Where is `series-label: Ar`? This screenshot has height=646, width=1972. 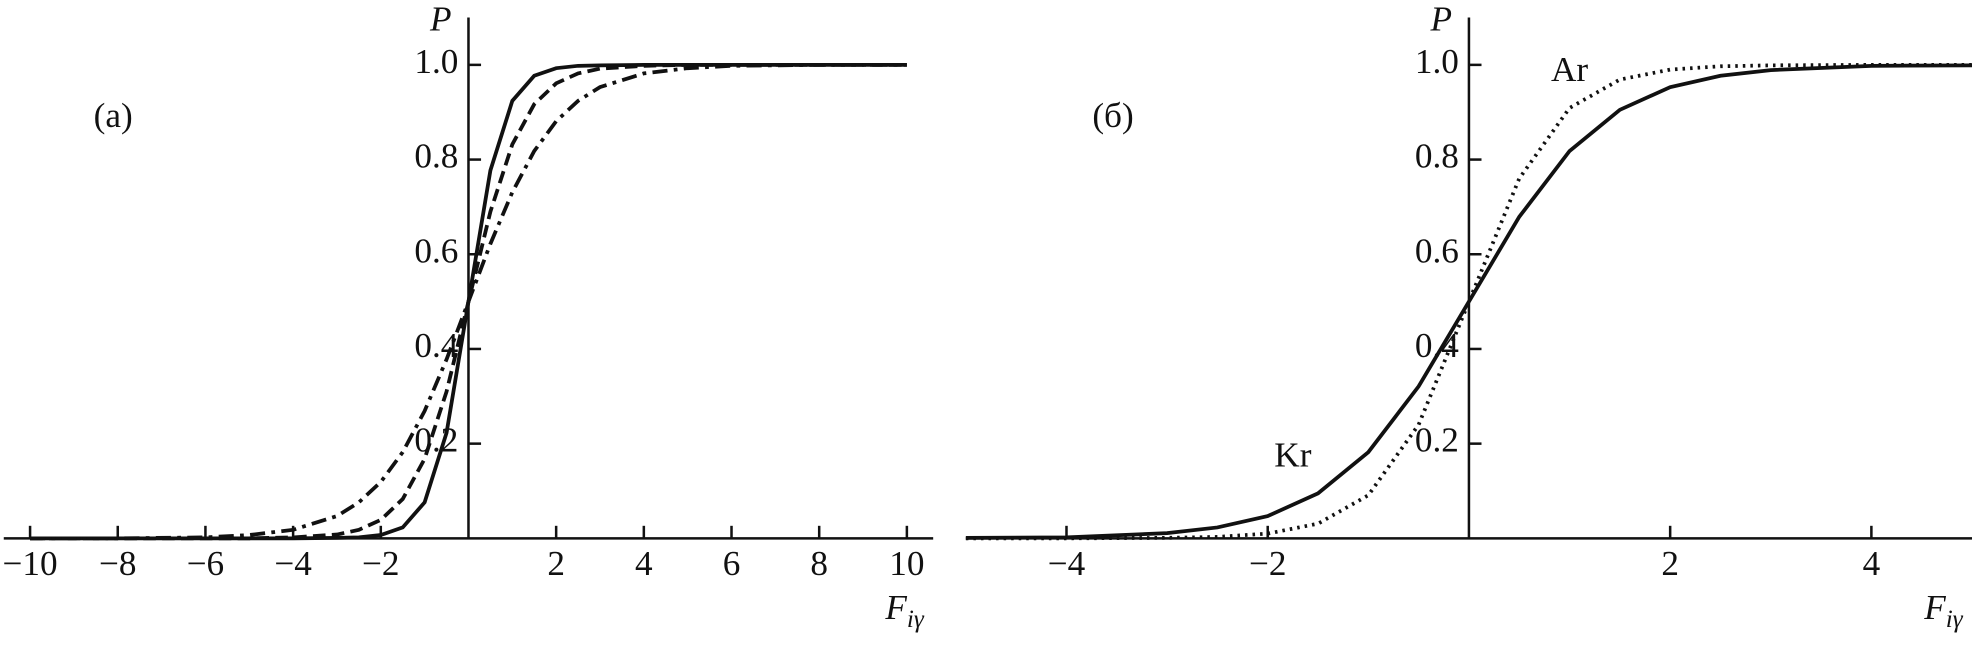
series-label: Ar is located at coordinates (1569, 69).